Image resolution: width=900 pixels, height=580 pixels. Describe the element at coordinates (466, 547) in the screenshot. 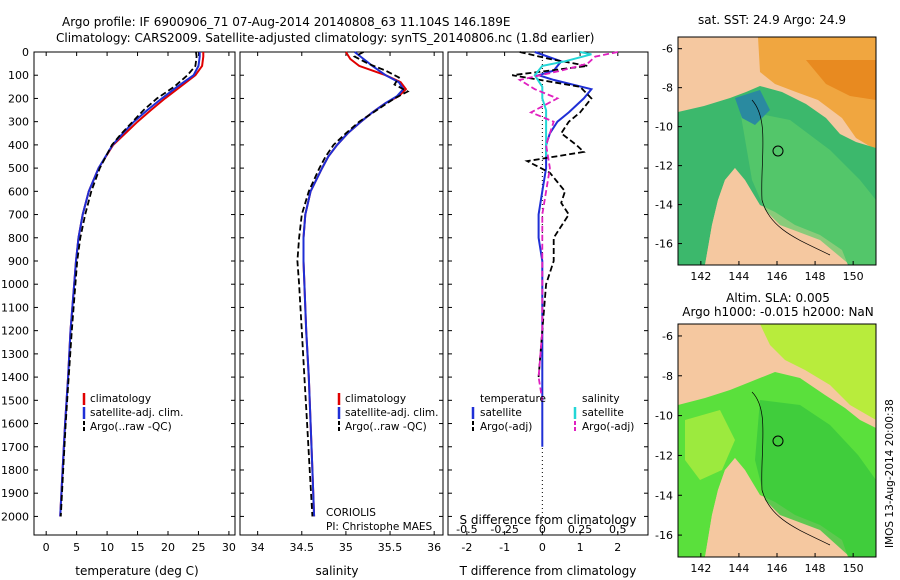

I see `x-tick-label: -2` at that location.